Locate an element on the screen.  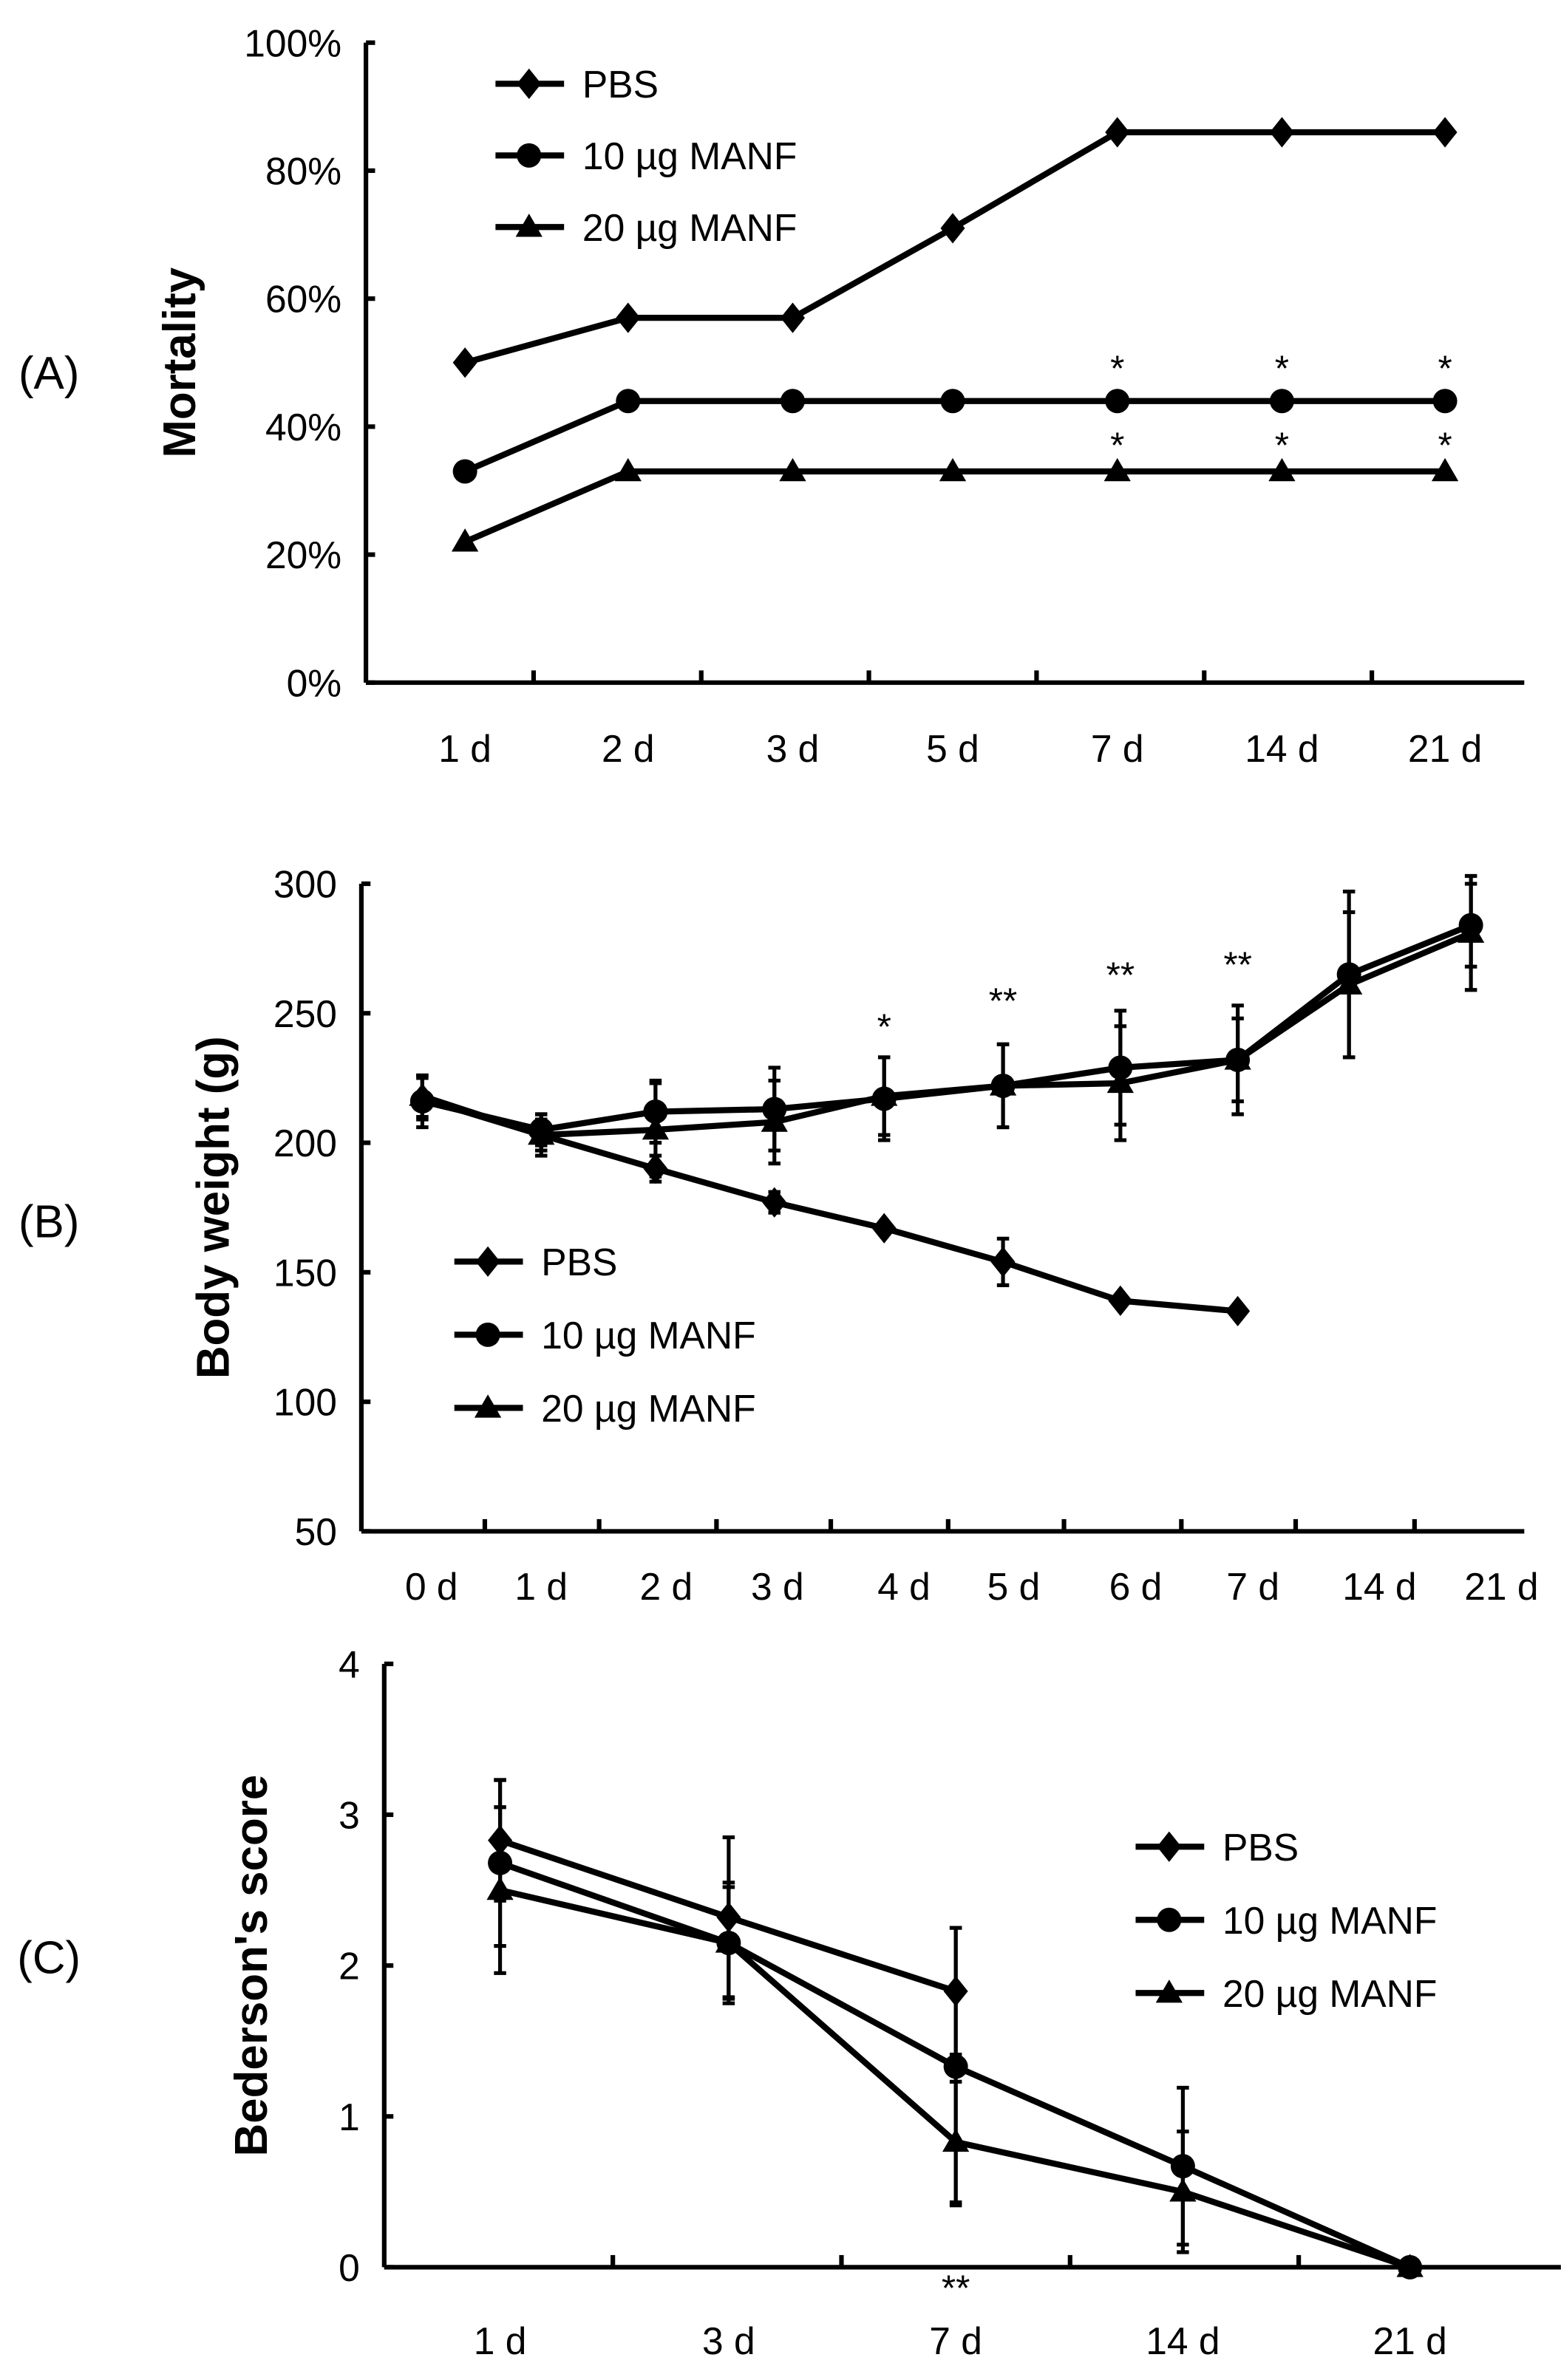
y-tick-label: 1 is located at coordinates (350, 2117).